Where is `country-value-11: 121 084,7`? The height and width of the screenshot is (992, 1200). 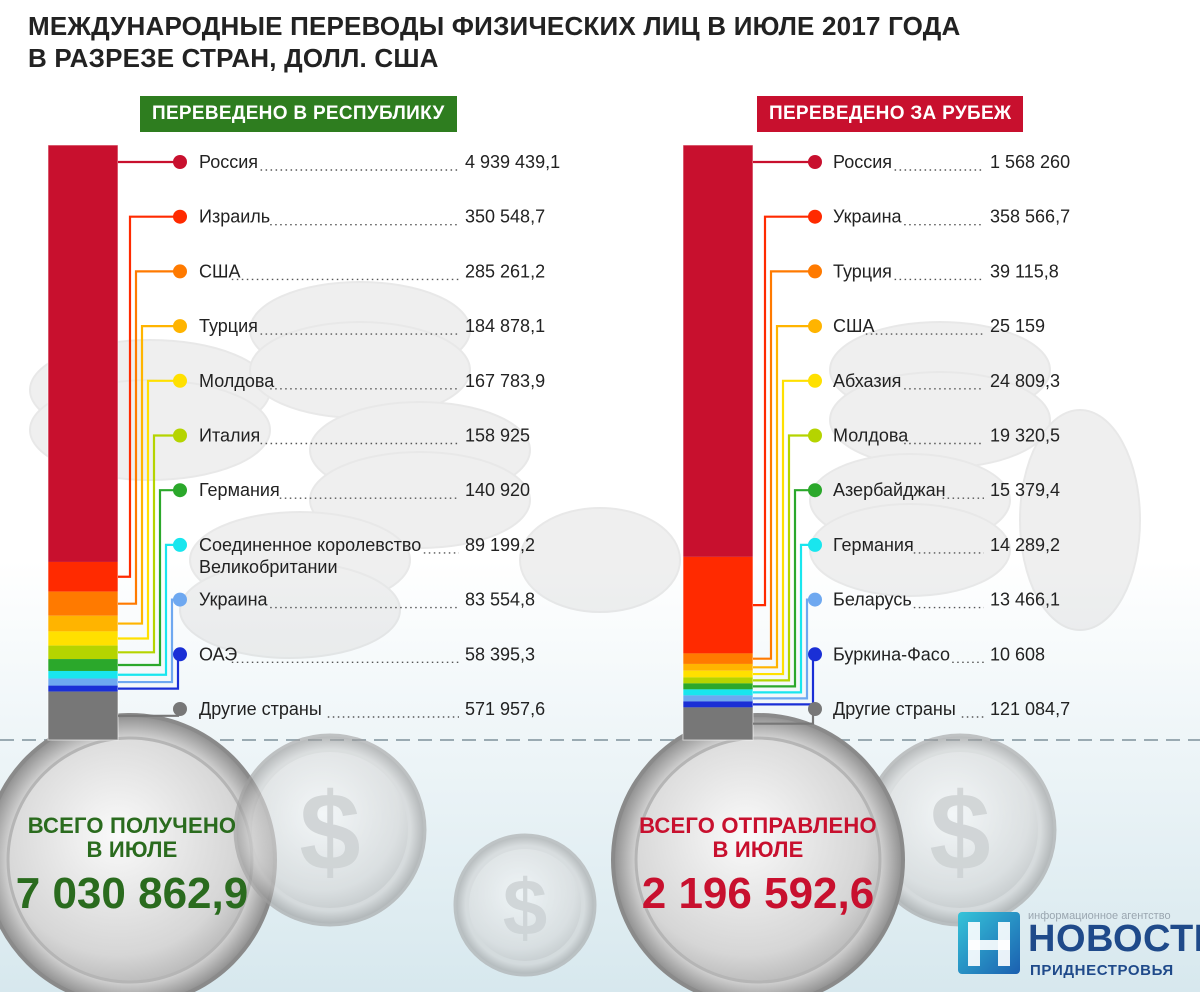
country-value-11: 121 084,7 is located at coordinates (1030, 709).